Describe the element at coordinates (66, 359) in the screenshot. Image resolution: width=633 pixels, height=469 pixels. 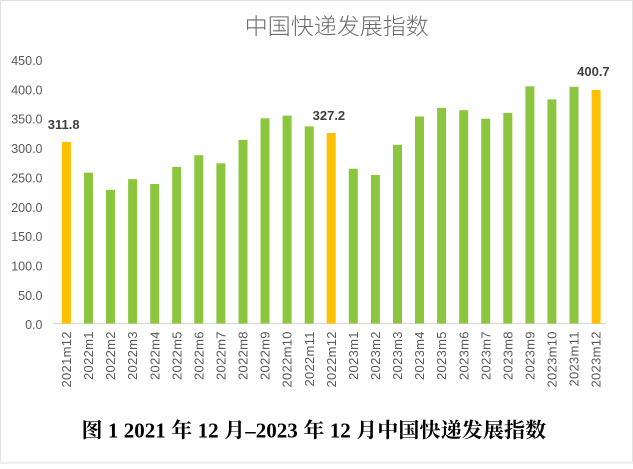
I see `svg-text: 2021m12` at that location.